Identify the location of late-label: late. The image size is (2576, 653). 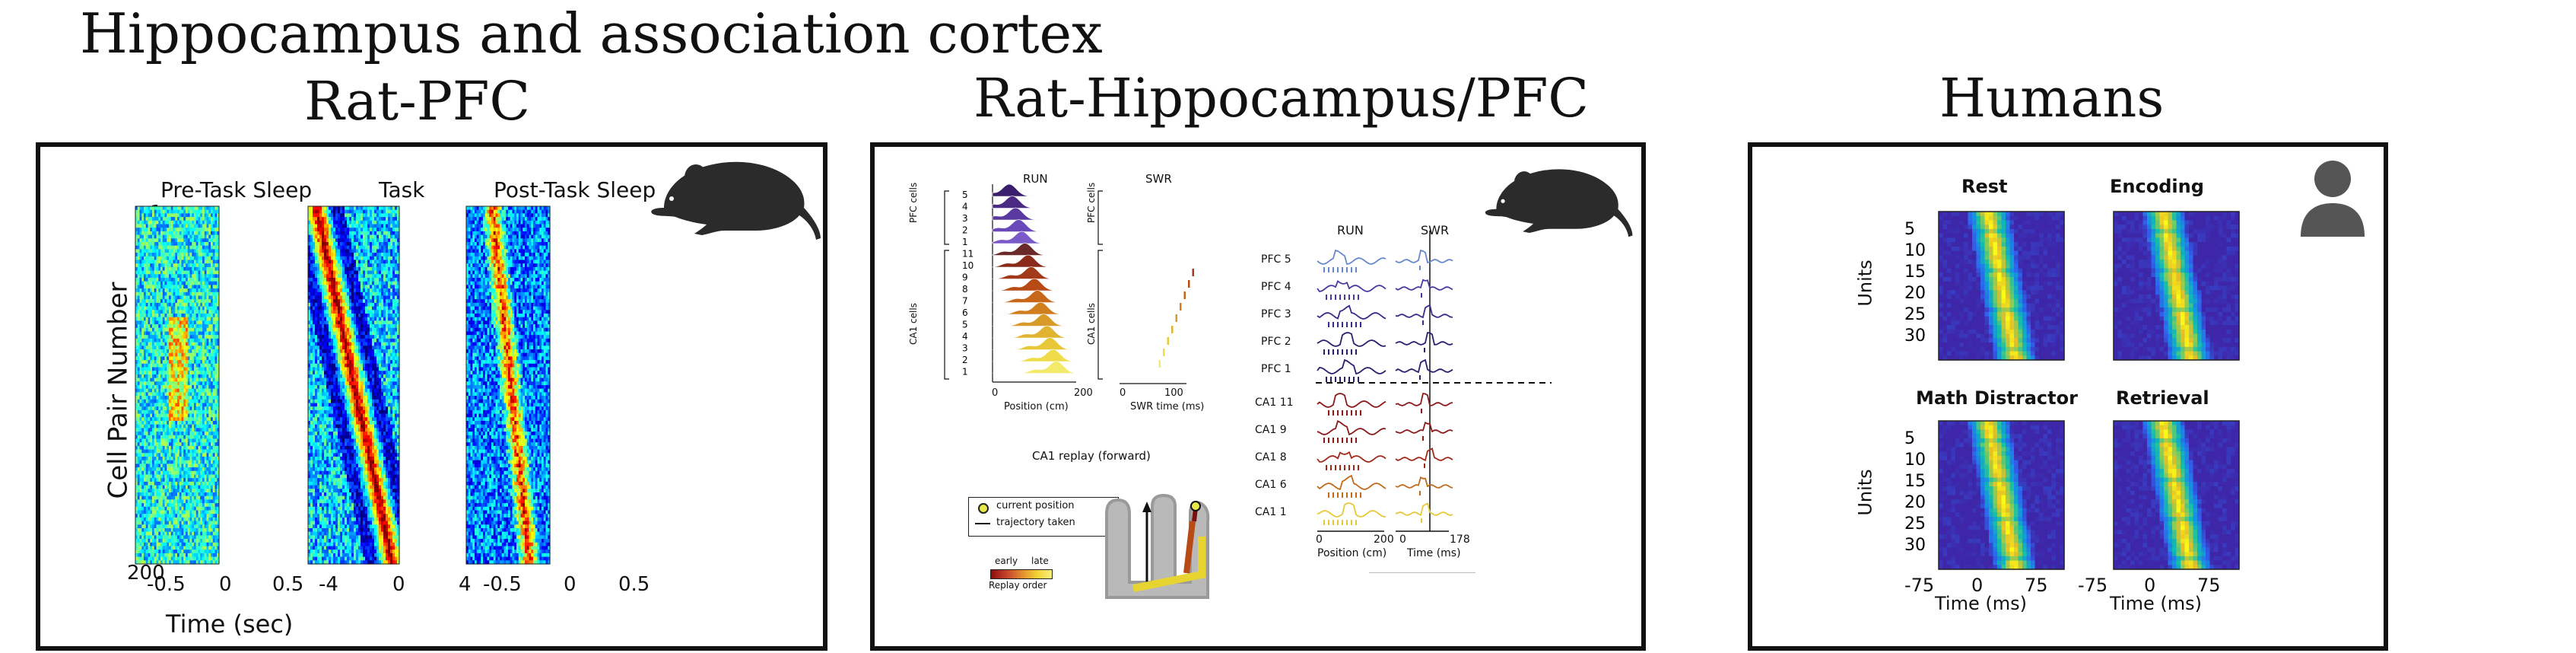
(1040, 561).